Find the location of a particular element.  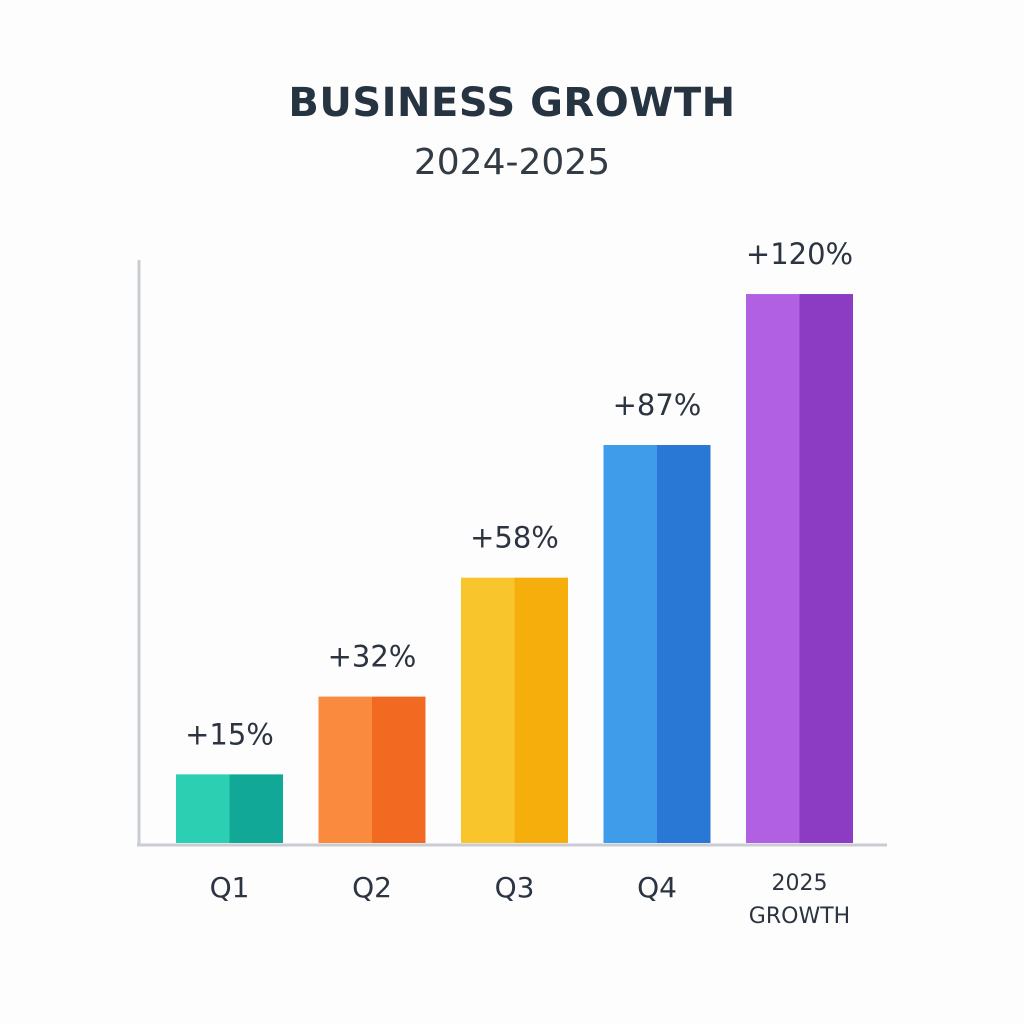

bar-2-light-face is located at coordinates (345, 769).